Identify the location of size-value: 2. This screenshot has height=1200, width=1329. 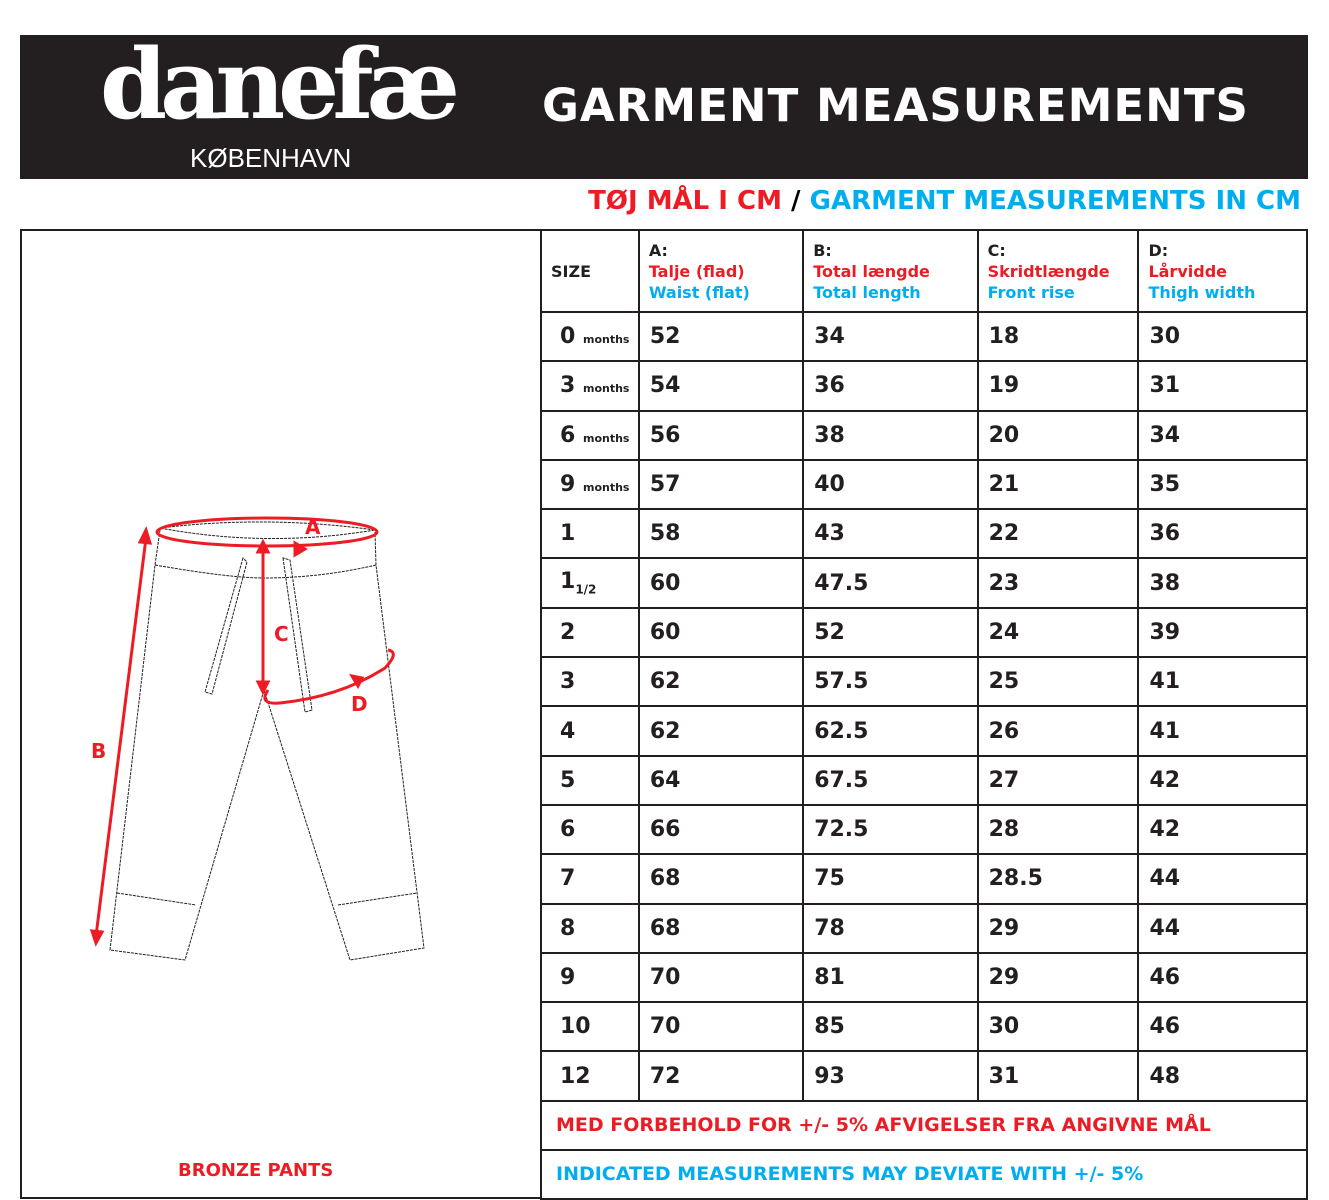
(568, 632).